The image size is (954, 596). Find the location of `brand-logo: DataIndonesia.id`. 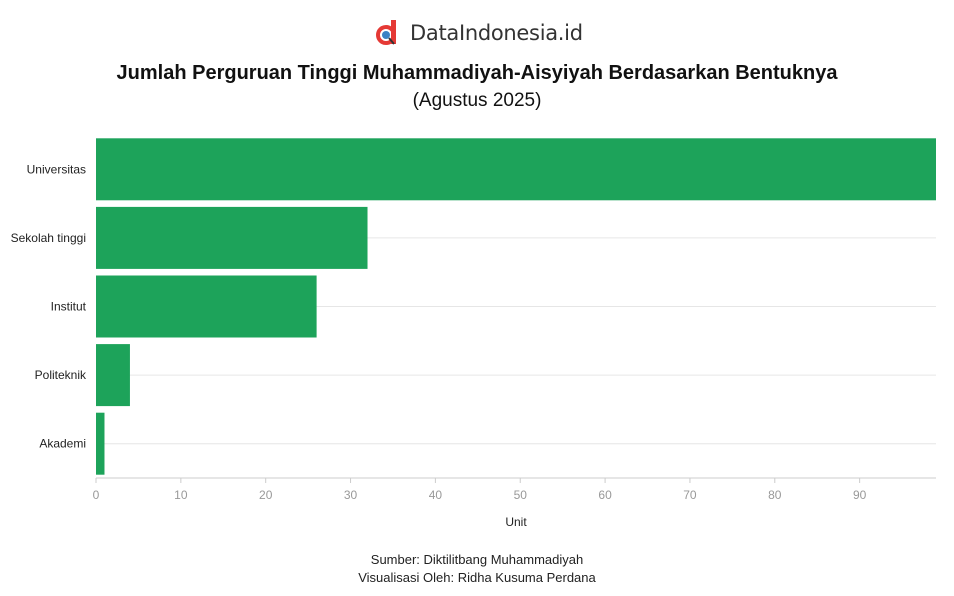

brand-logo: DataIndonesia.id is located at coordinates (479, 33).